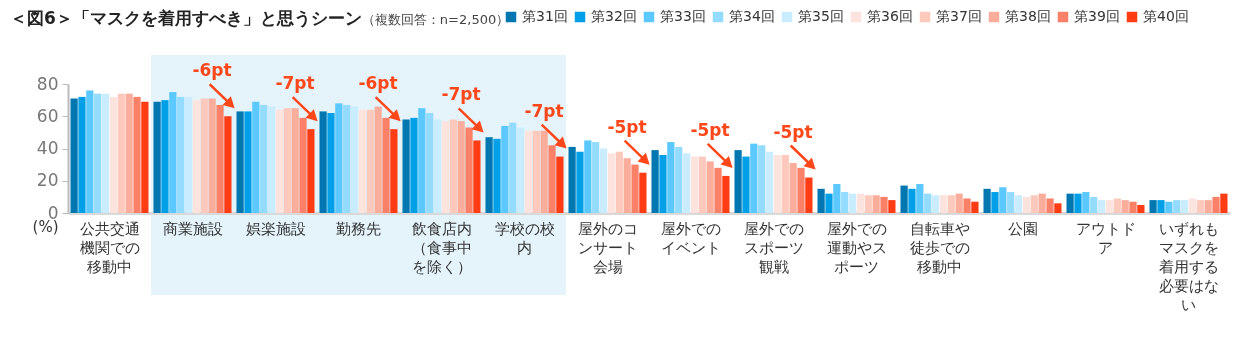 The width and height of the screenshot is (1247, 343). I want to click on legend-label: 第36回, so click(890, 16).